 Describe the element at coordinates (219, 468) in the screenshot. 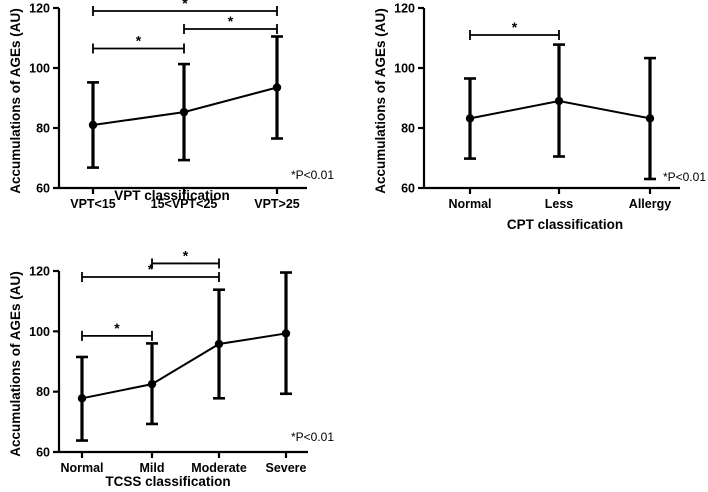

I see `x-tick-label: Moderate` at that location.